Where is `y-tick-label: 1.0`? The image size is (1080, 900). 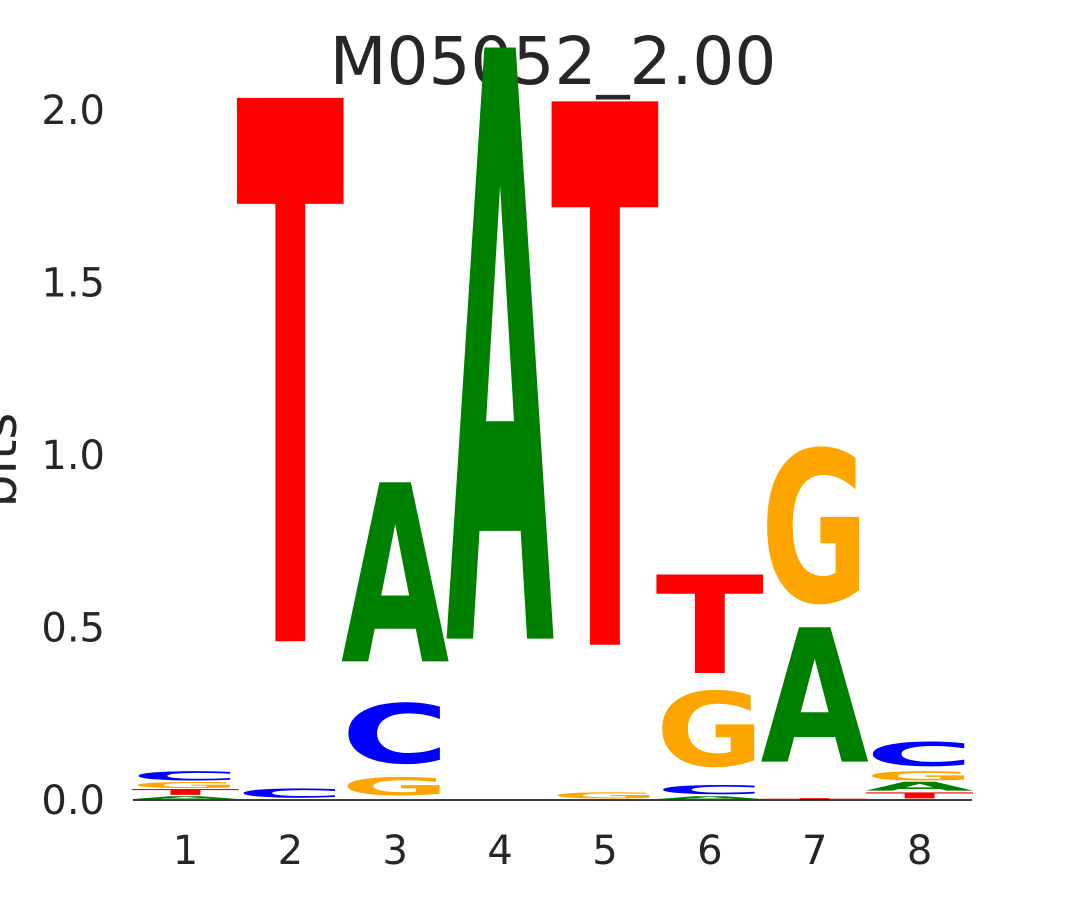
y-tick-label: 1.0 is located at coordinates (73, 456).